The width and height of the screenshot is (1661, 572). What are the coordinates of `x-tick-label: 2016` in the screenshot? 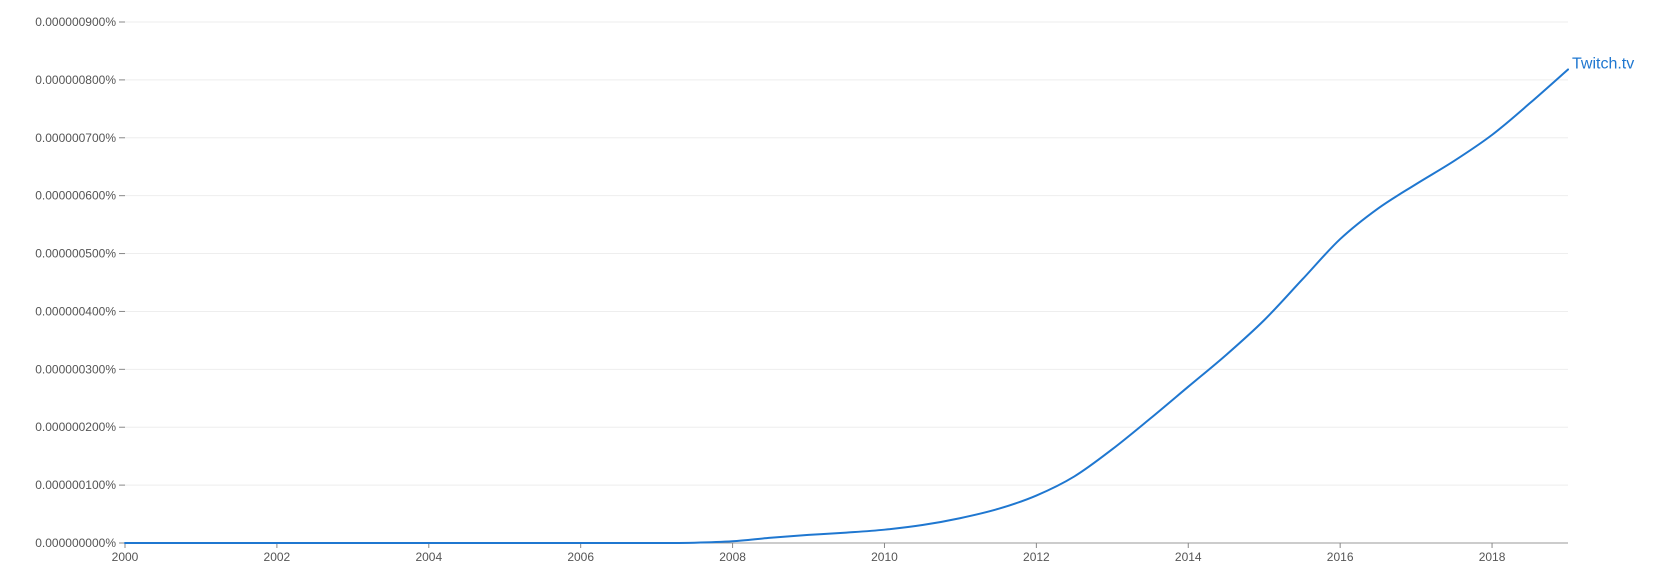 It's located at (1340, 557).